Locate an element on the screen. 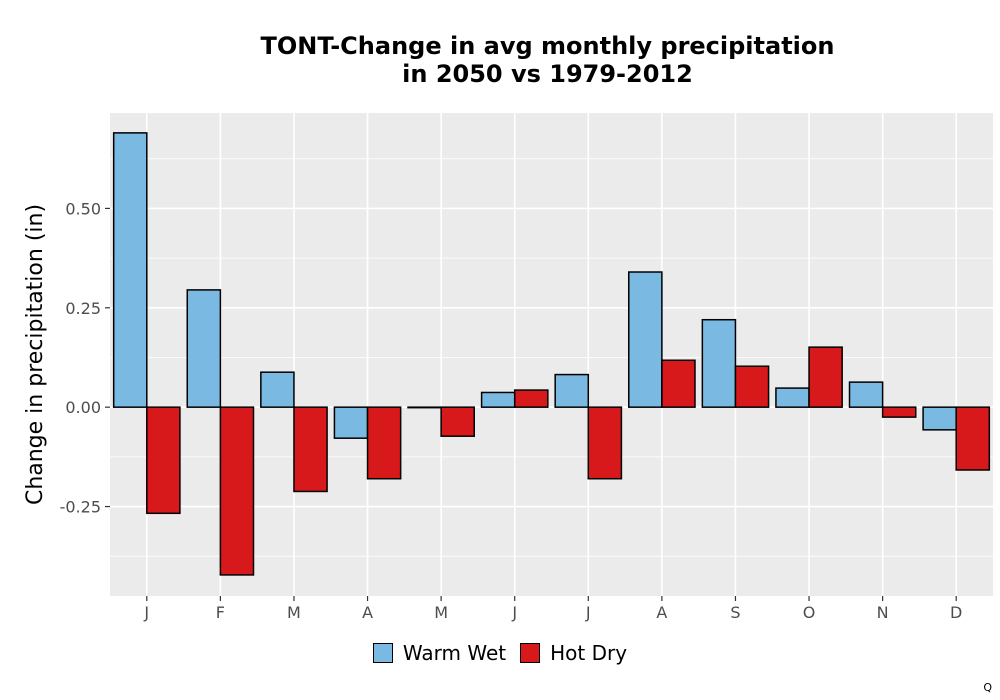 The height and width of the screenshot is (700, 1000). x-tick-label: S is located at coordinates (735, 612).